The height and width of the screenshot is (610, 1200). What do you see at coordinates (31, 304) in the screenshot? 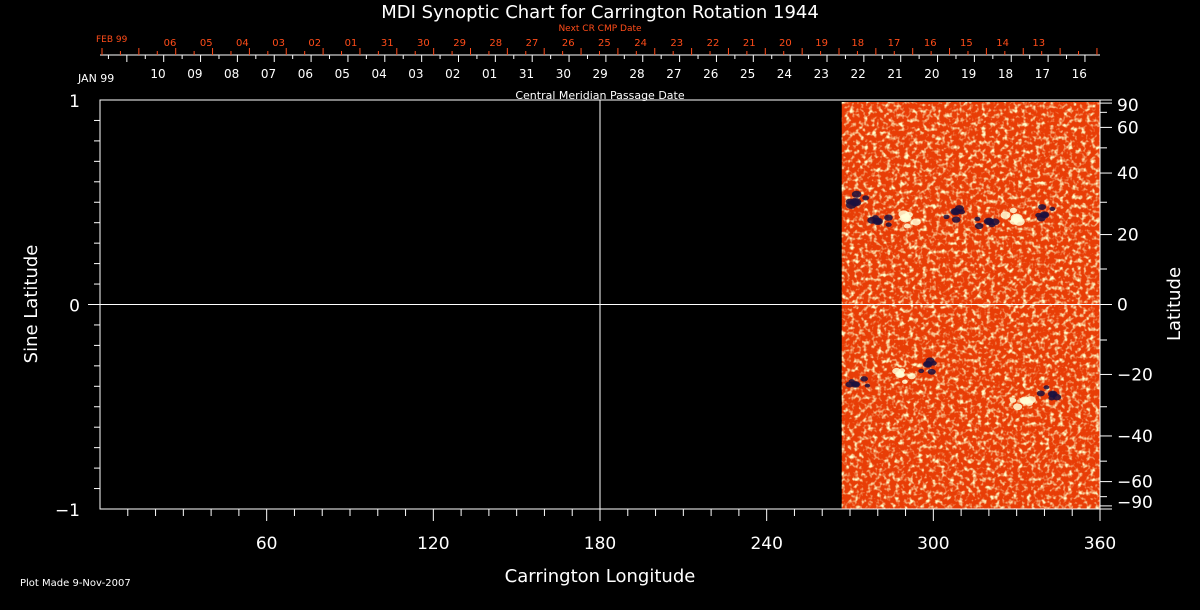
I see `y-axis-label-left: Sine Latitude` at bounding box center [31, 304].